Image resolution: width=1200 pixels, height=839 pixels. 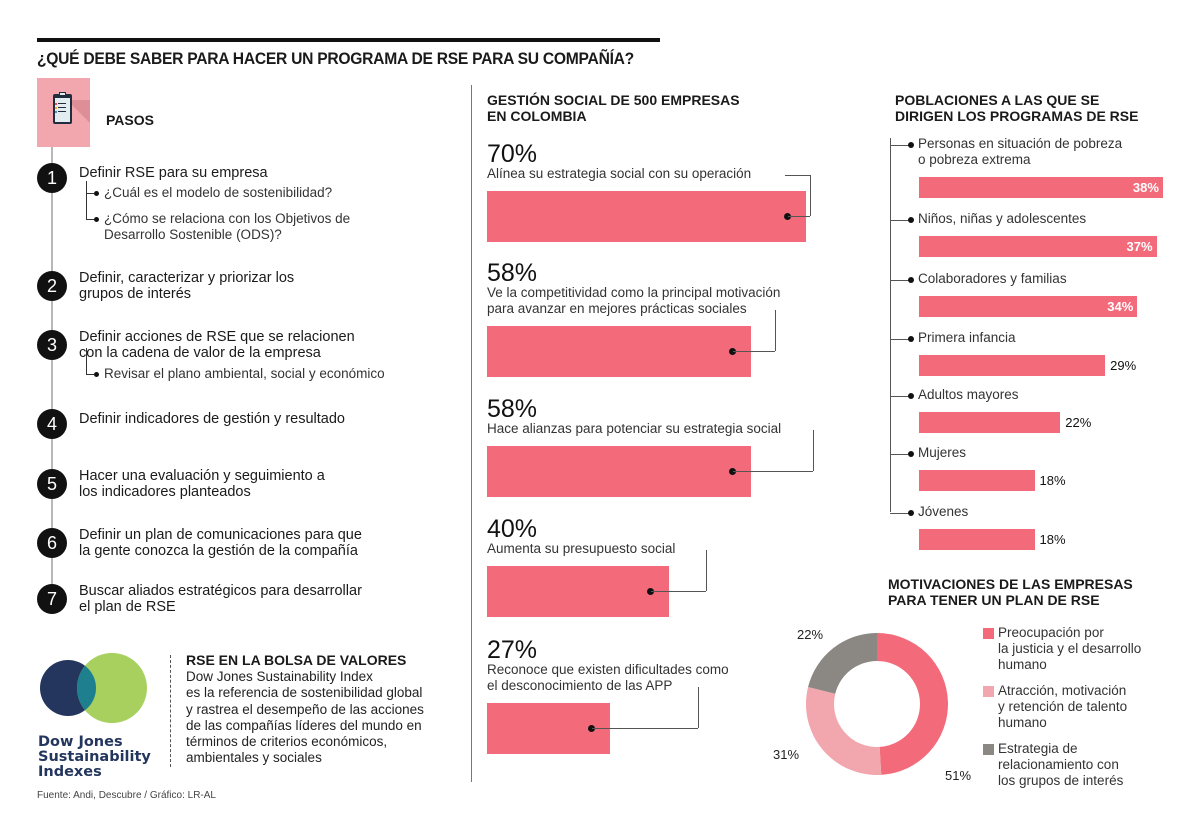 What do you see at coordinates (218, 192) in the screenshot?
I see `sub-step-text: ¿Cuál es el modelo de sostenibilidad?` at bounding box center [218, 192].